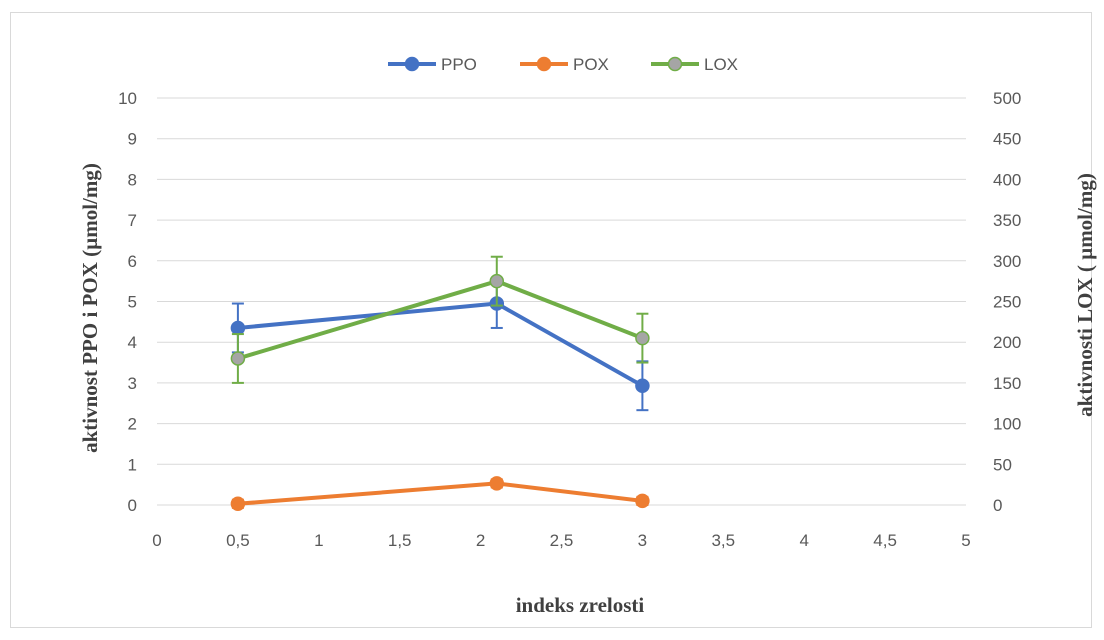  I want to click on legend-label: POX, so click(591, 64).